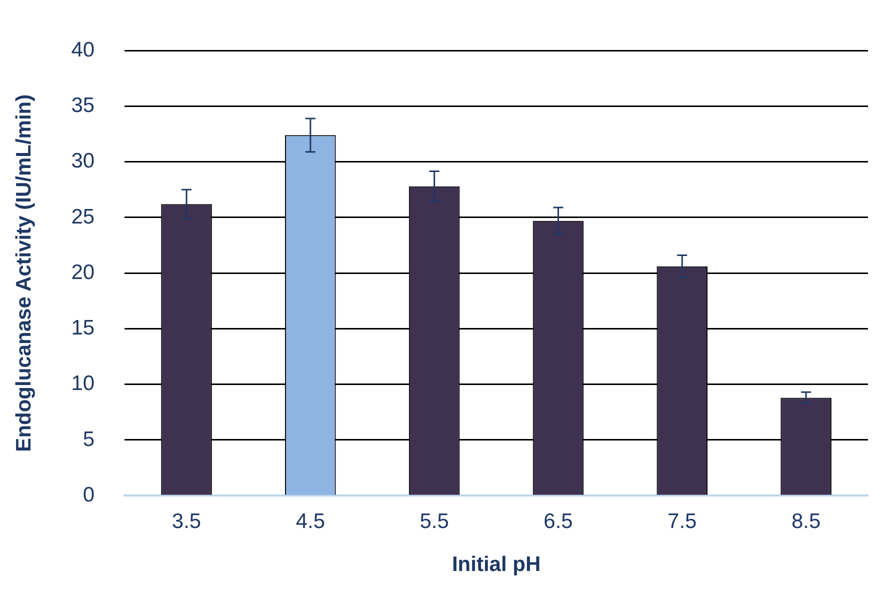  What do you see at coordinates (83, 384) in the screenshot?
I see `y-tick-label: 10` at bounding box center [83, 384].